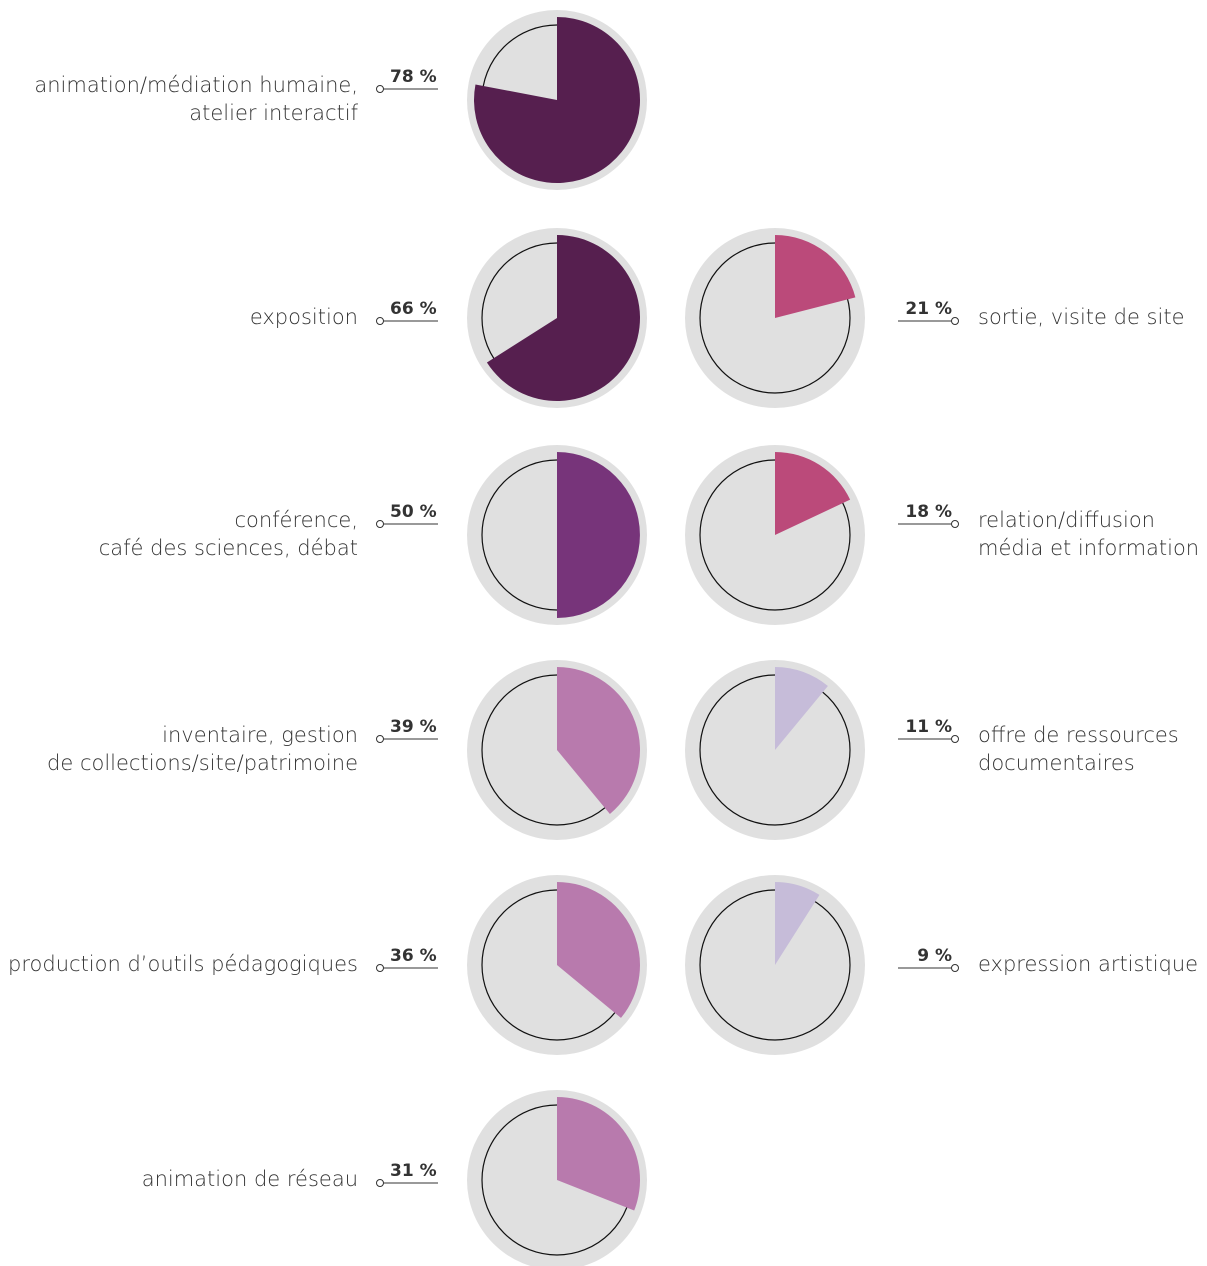  What do you see at coordinates (250, 1179) in the screenshot?
I see `category-label: animation de réseau` at bounding box center [250, 1179].